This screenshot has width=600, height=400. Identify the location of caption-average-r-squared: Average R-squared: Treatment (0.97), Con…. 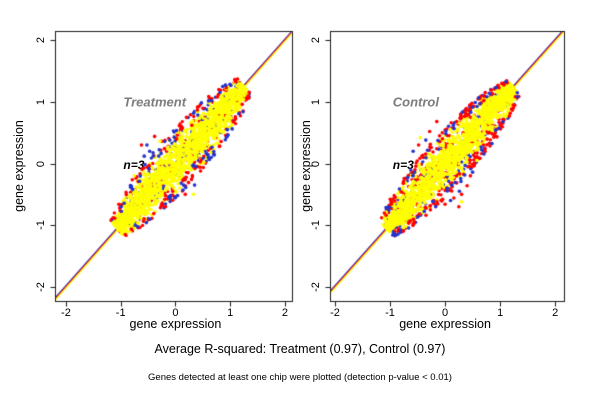
(300, 349).